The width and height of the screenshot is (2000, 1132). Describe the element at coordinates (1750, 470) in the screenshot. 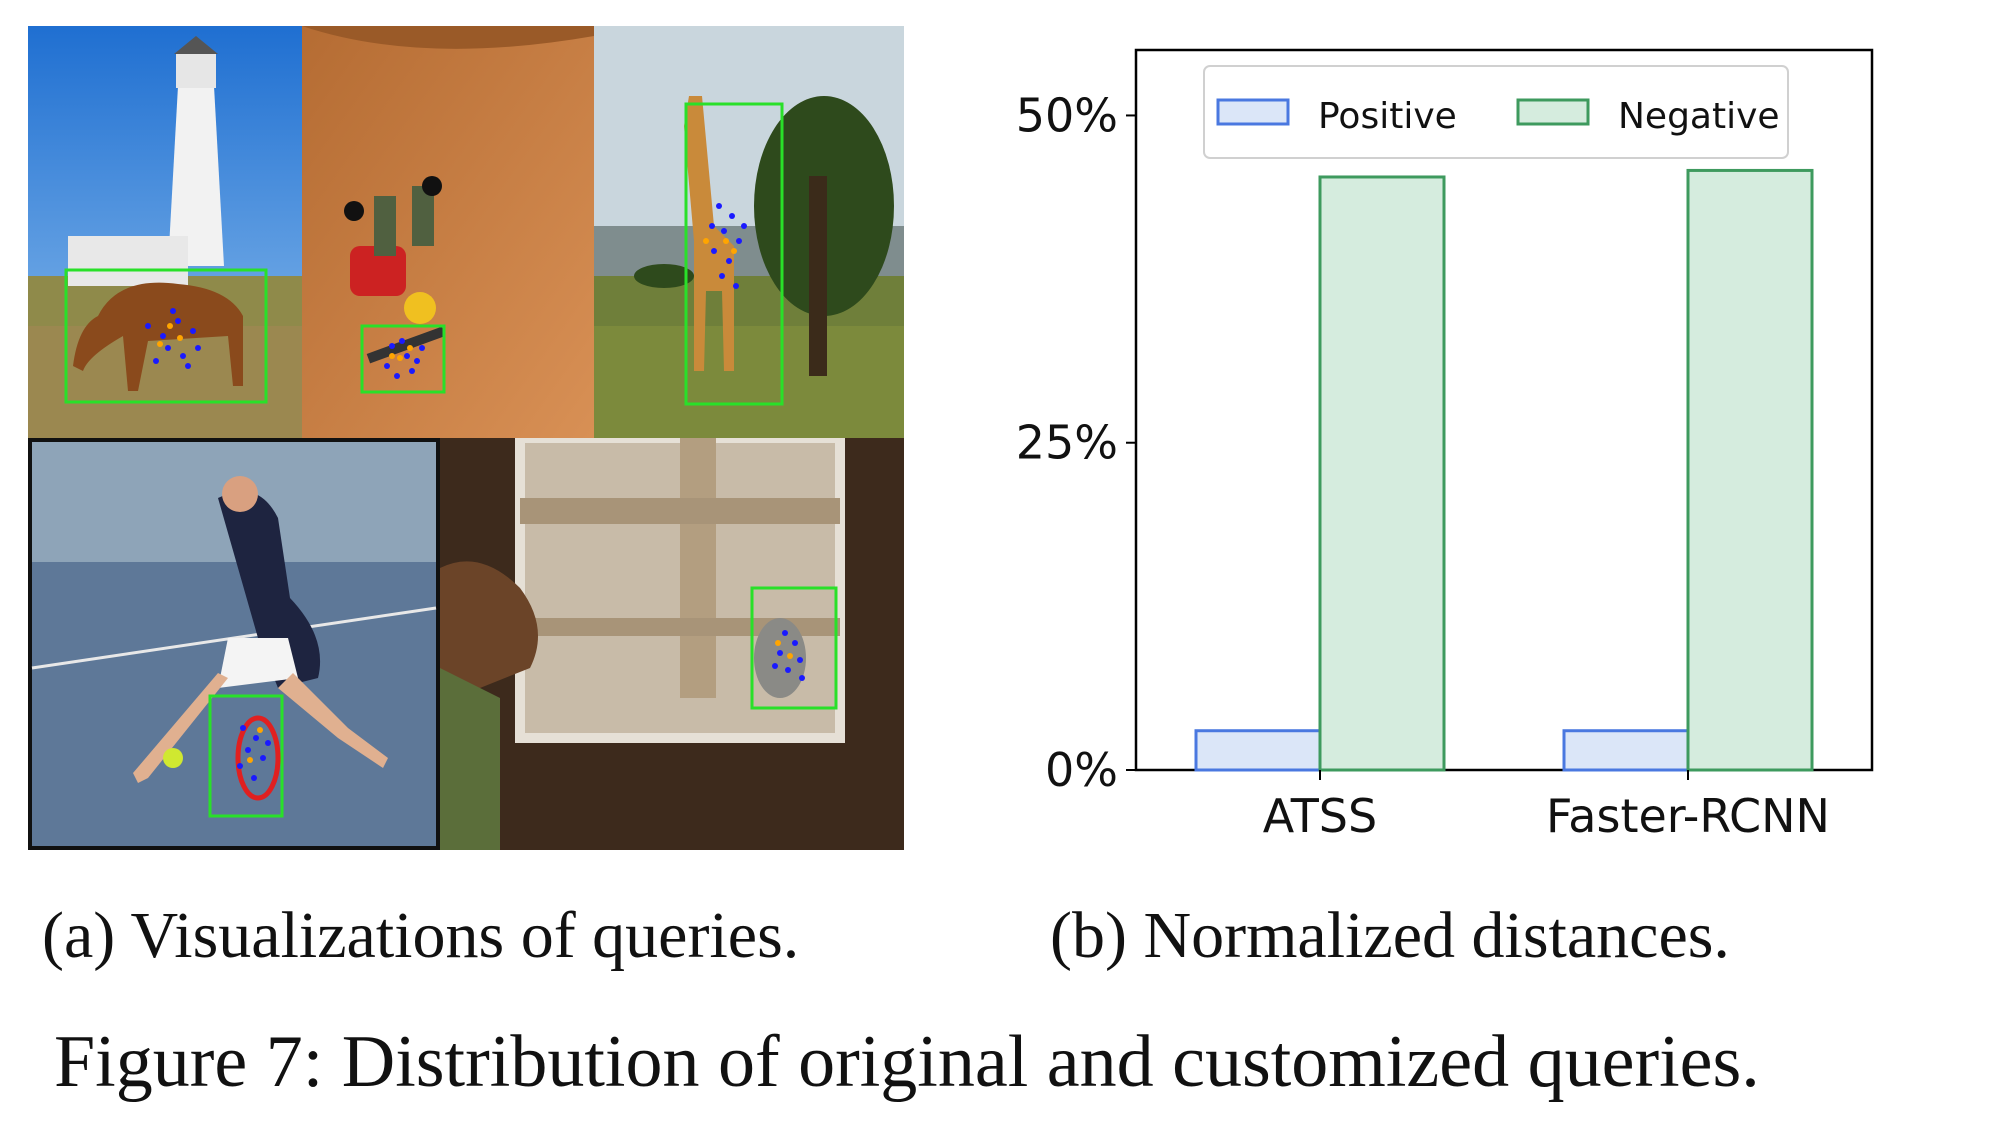

I see `bar-negative-faster-rcnn` at that location.